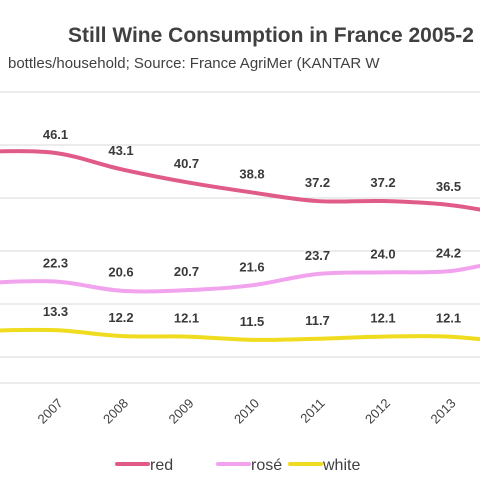  Describe the element at coordinates (317, 320) in the screenshot. I see `data-label: 11.7` at that location.